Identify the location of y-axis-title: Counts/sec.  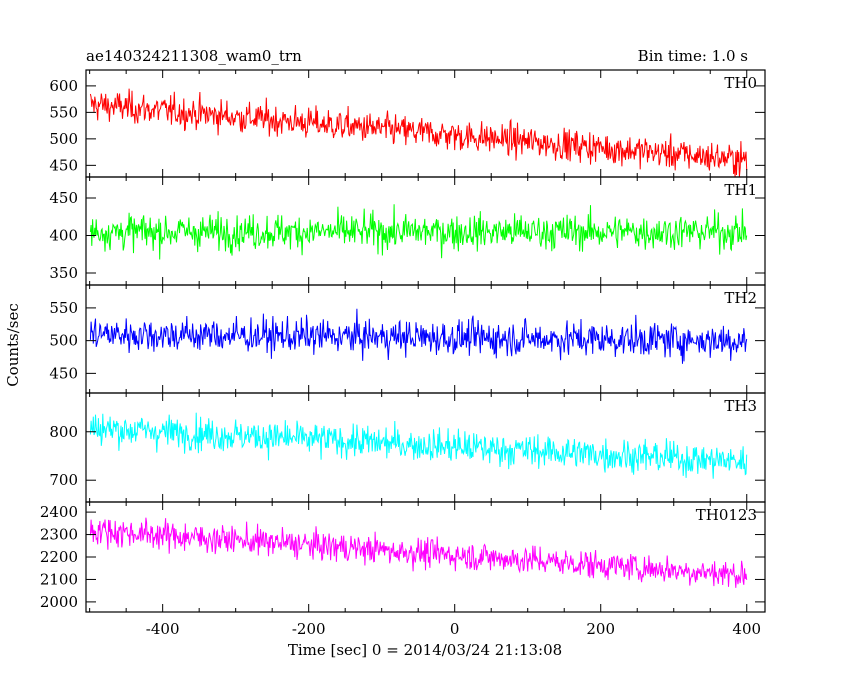
(13, 345).